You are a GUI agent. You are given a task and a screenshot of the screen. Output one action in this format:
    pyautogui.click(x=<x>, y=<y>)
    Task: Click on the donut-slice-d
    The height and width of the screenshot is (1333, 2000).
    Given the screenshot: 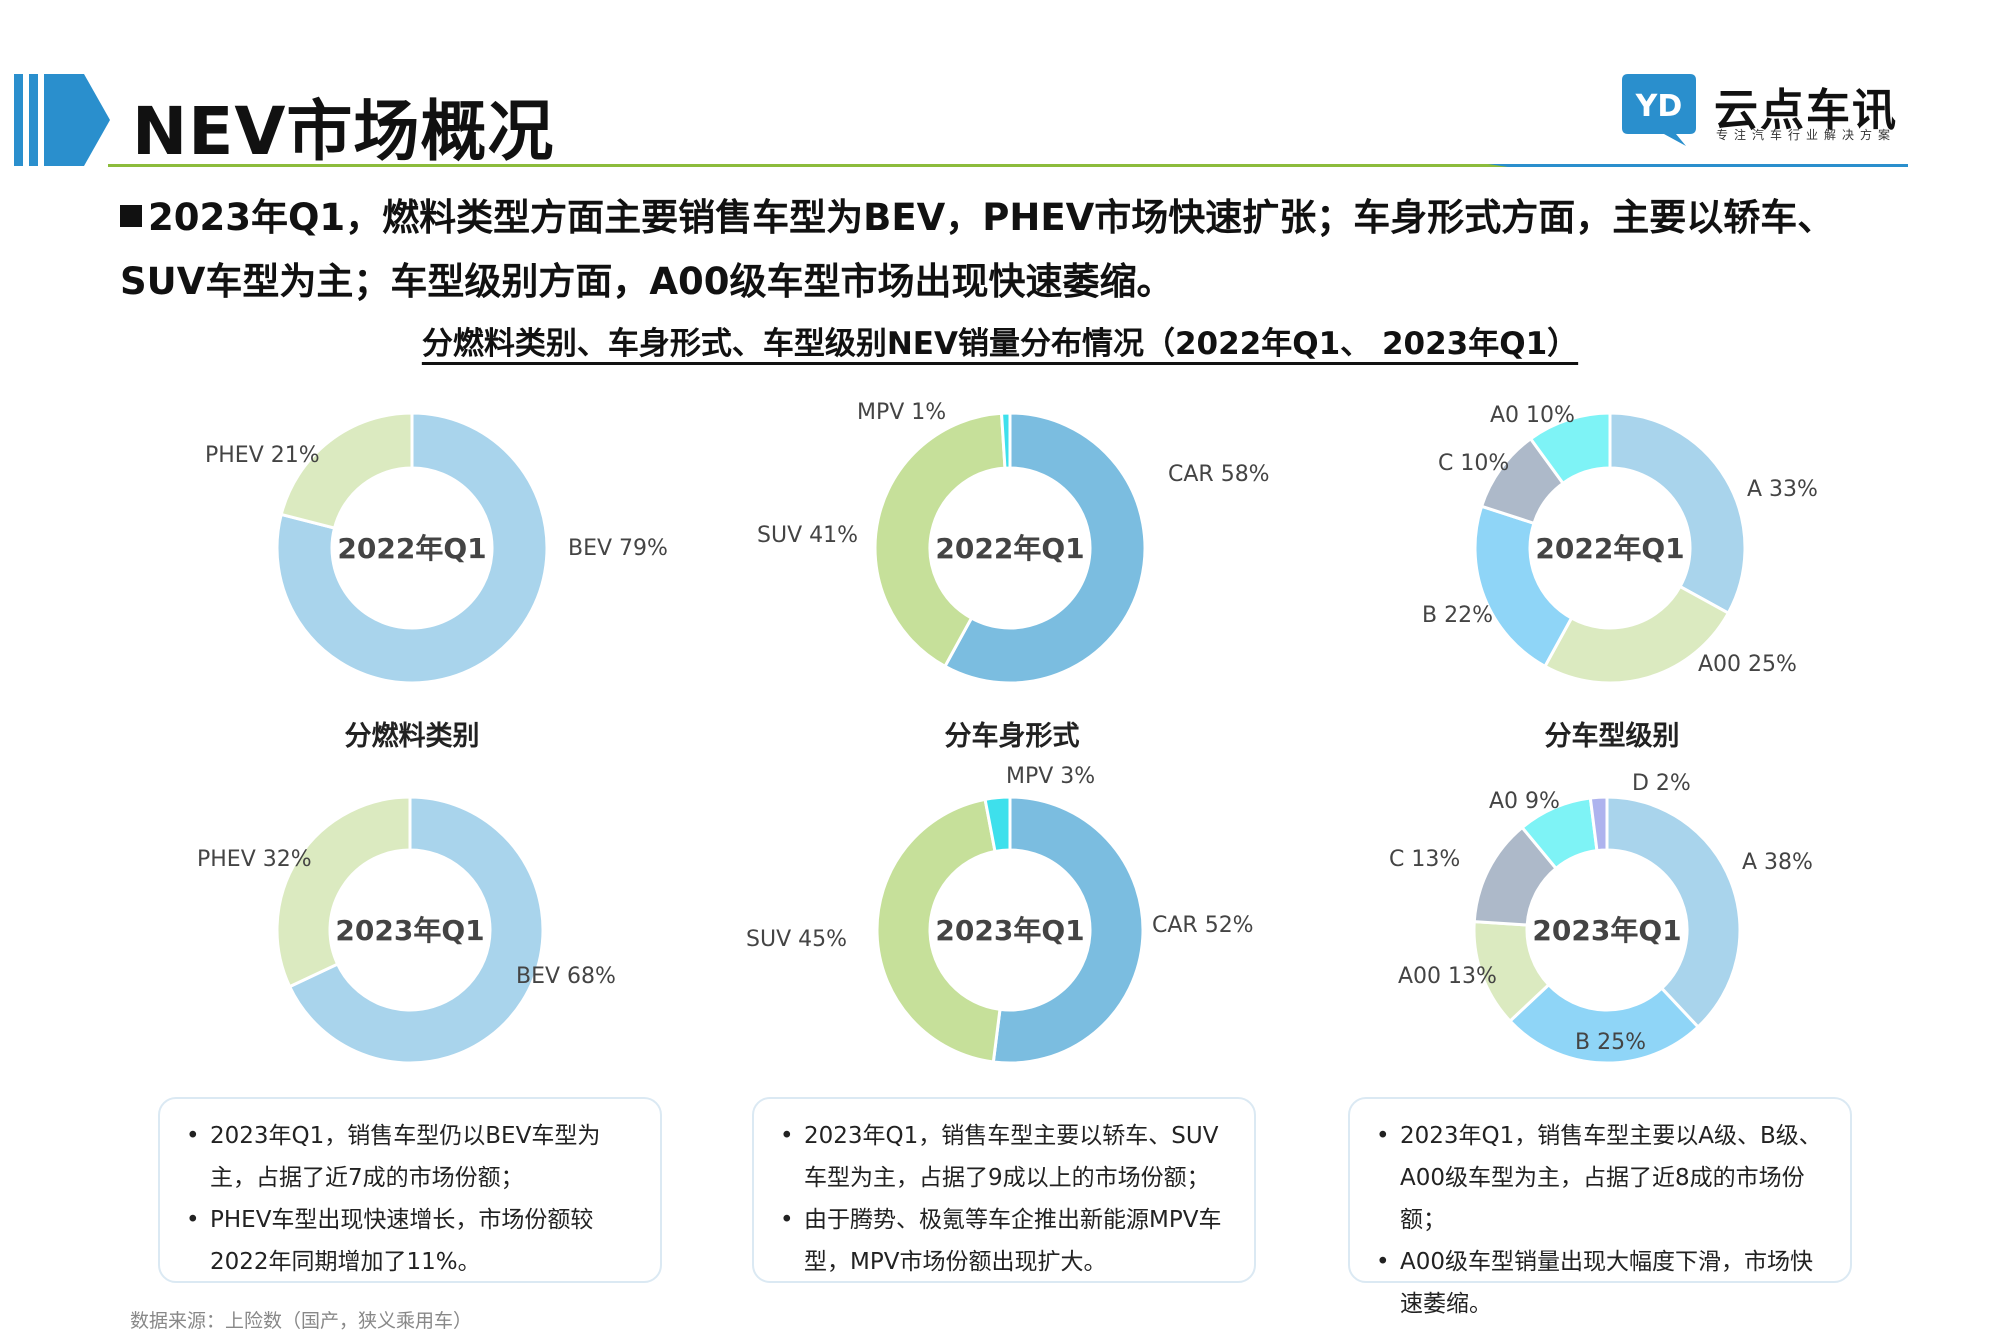 What is the action you would take?
    pyautogui.click(x=1598, y=824)
    